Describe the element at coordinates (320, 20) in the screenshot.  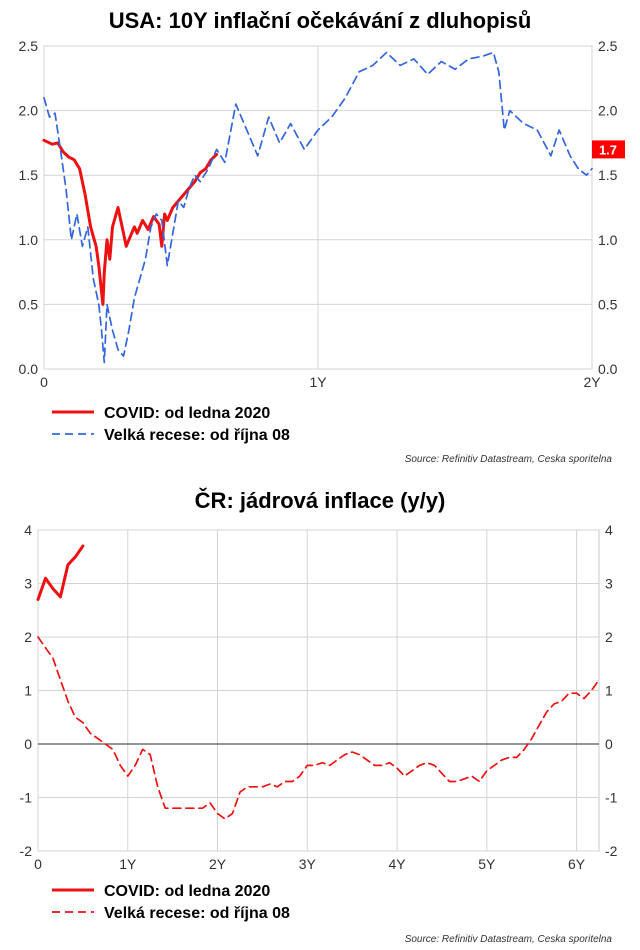
I see `chart-title: USA: 10Y inflační očekávání z dluhopisů` at that location.